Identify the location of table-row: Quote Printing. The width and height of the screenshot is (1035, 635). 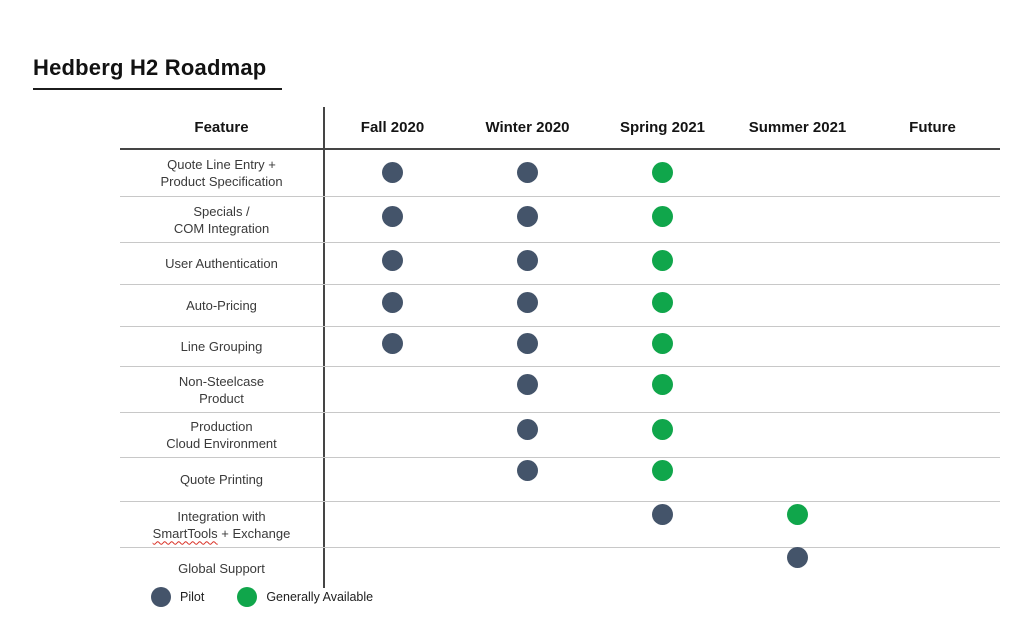
(560, 479).